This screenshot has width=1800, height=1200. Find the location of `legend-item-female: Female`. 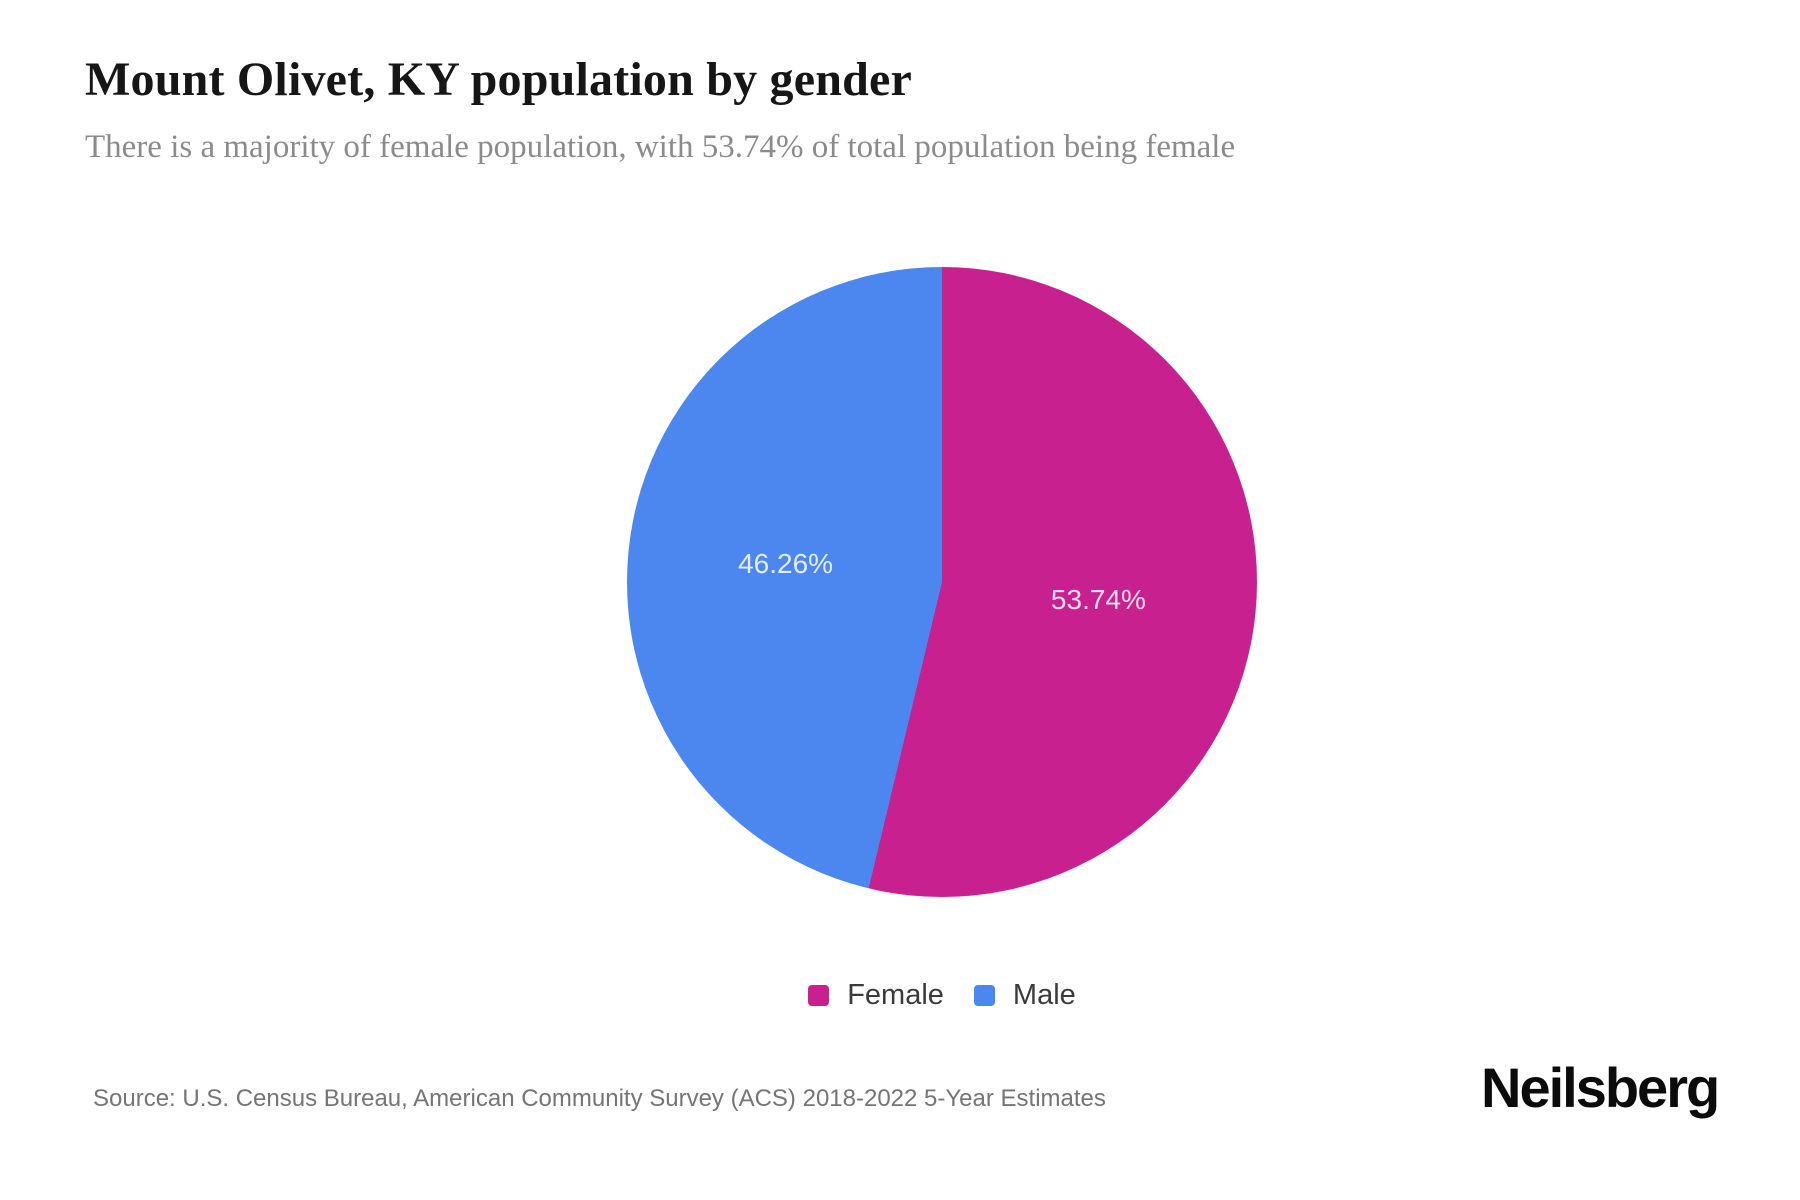

legend-item-female: Female is located at coordinates (876, 995).